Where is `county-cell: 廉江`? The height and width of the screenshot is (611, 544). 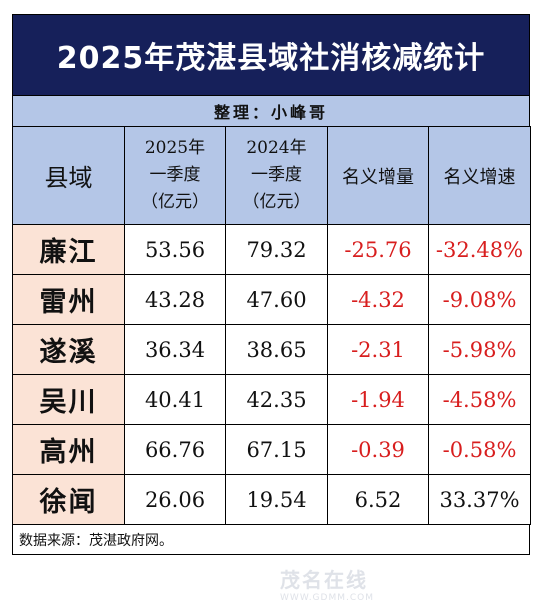
county-cell: 廉江 is located at coordinates (68, 249).